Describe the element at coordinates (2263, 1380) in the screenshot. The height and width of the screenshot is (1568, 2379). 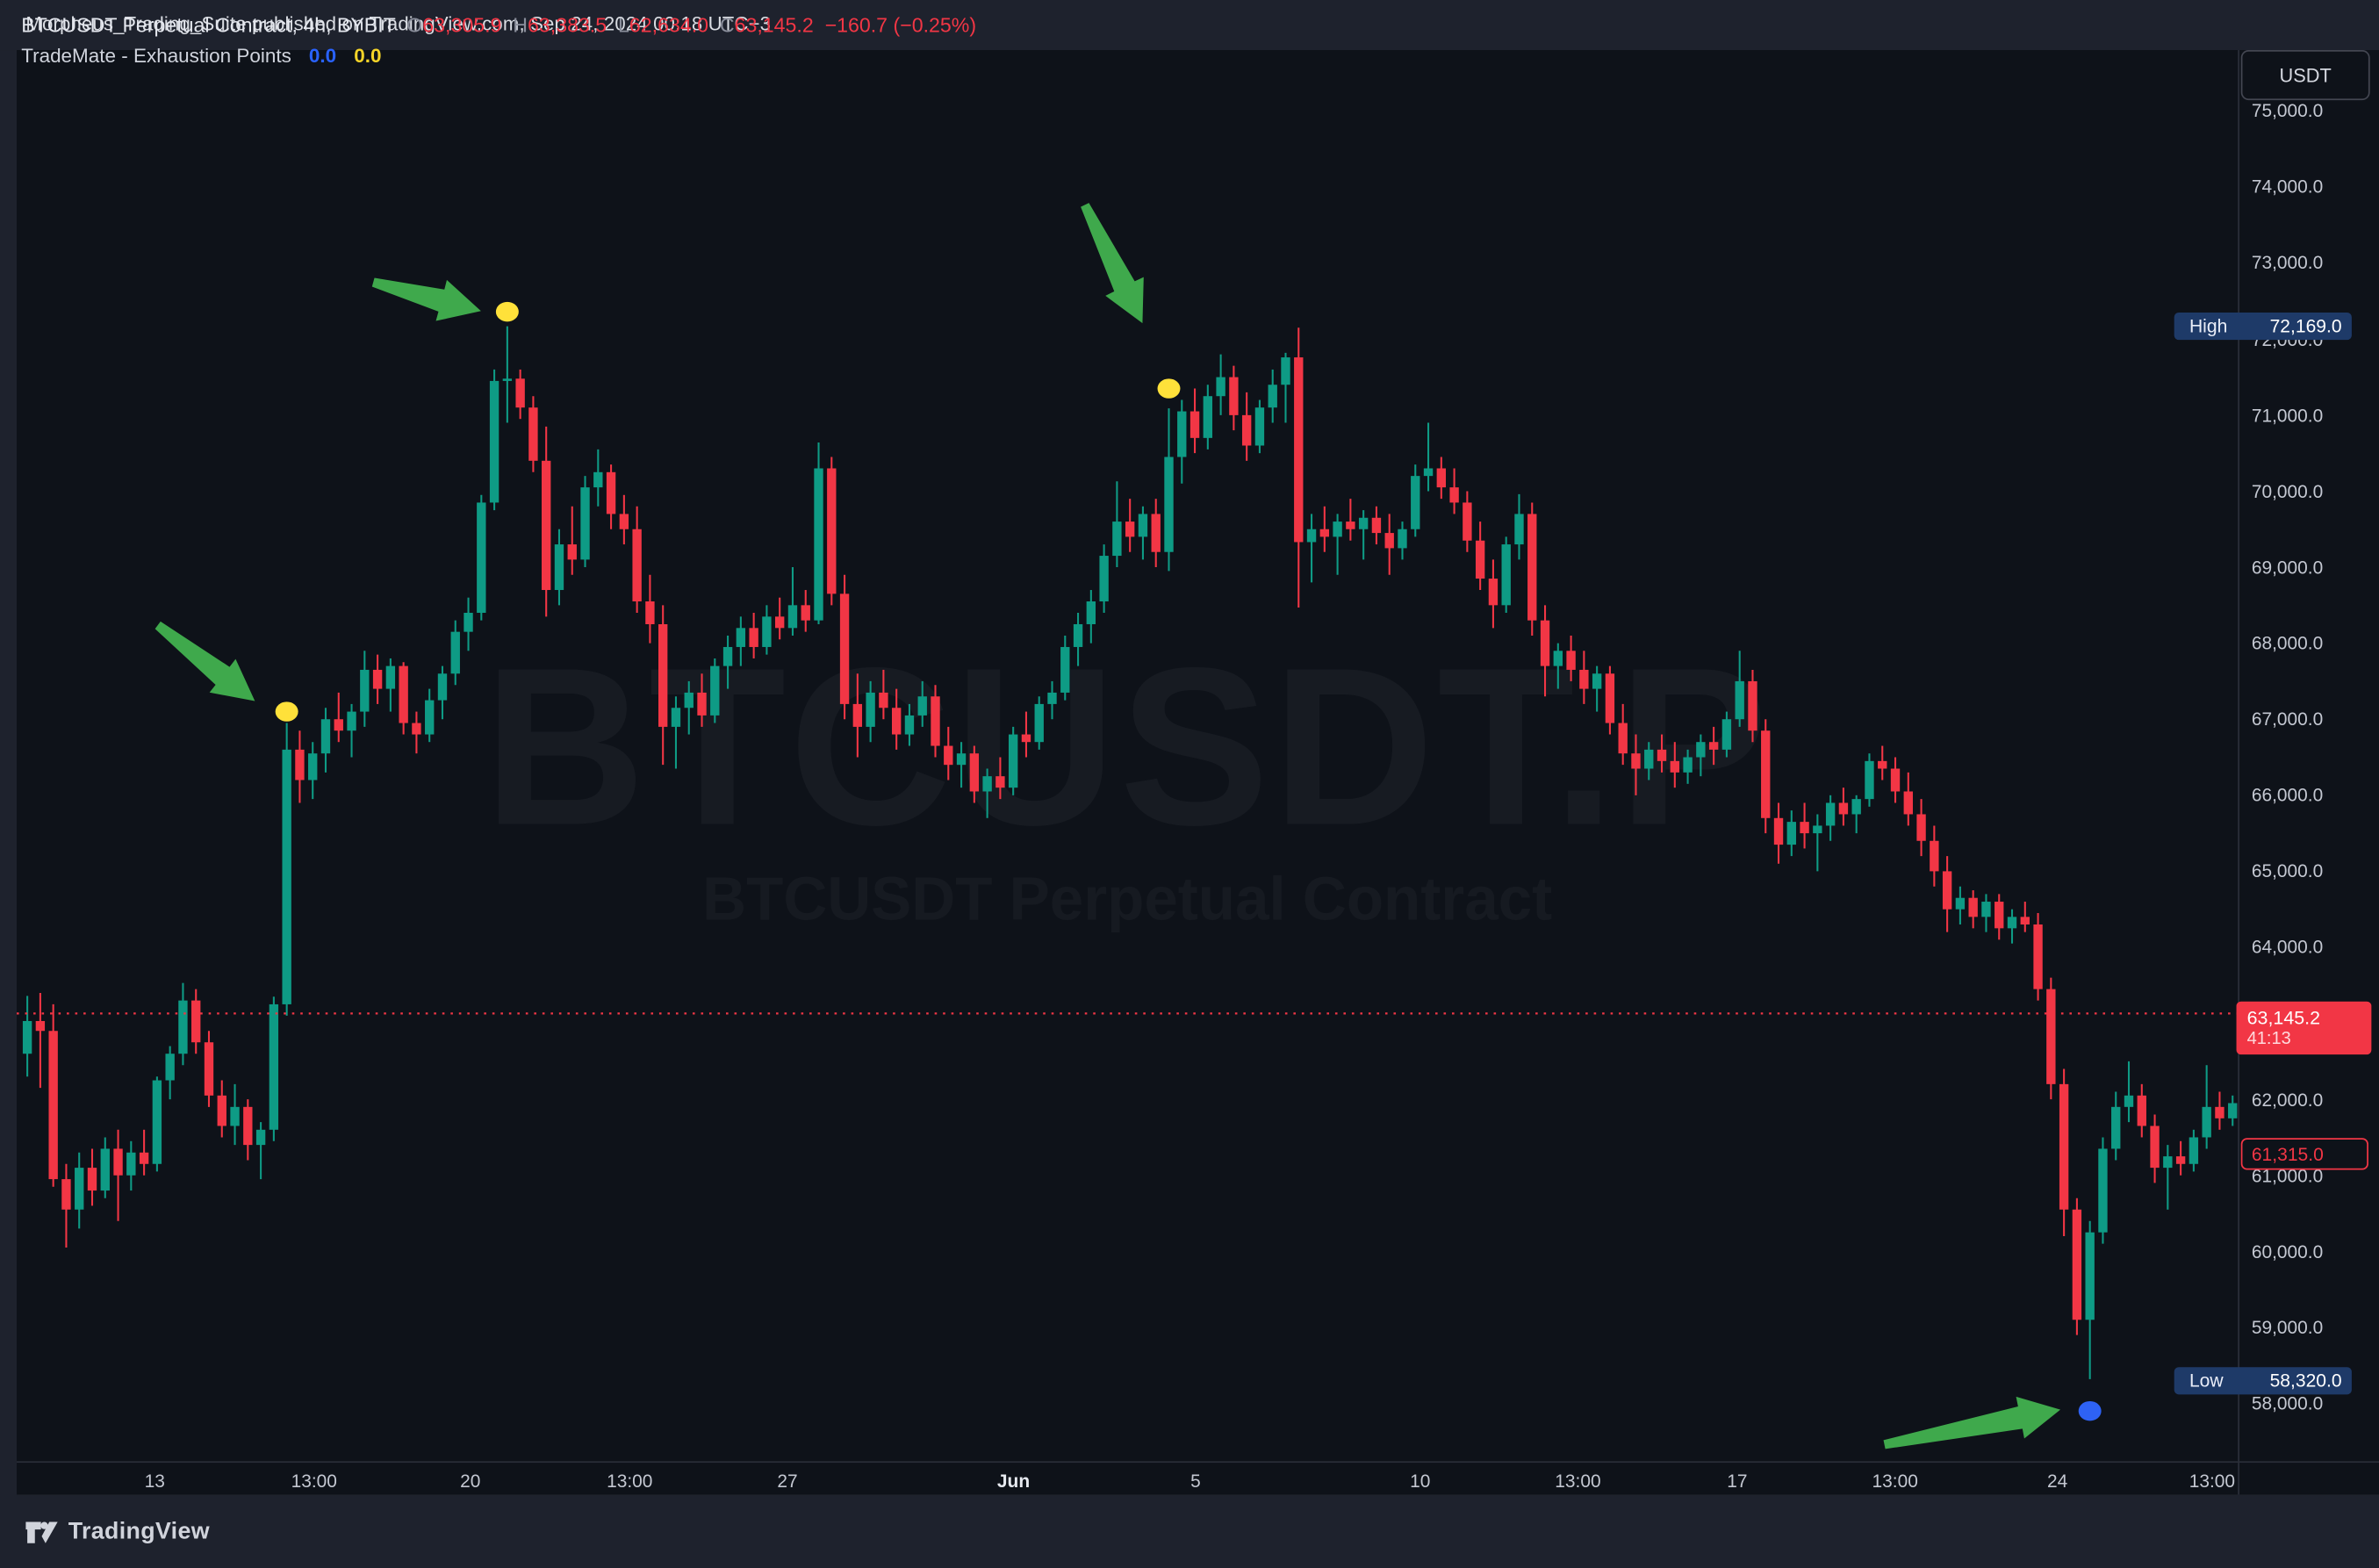
I see `low-price-badge: Low 58,320.0` at that location.